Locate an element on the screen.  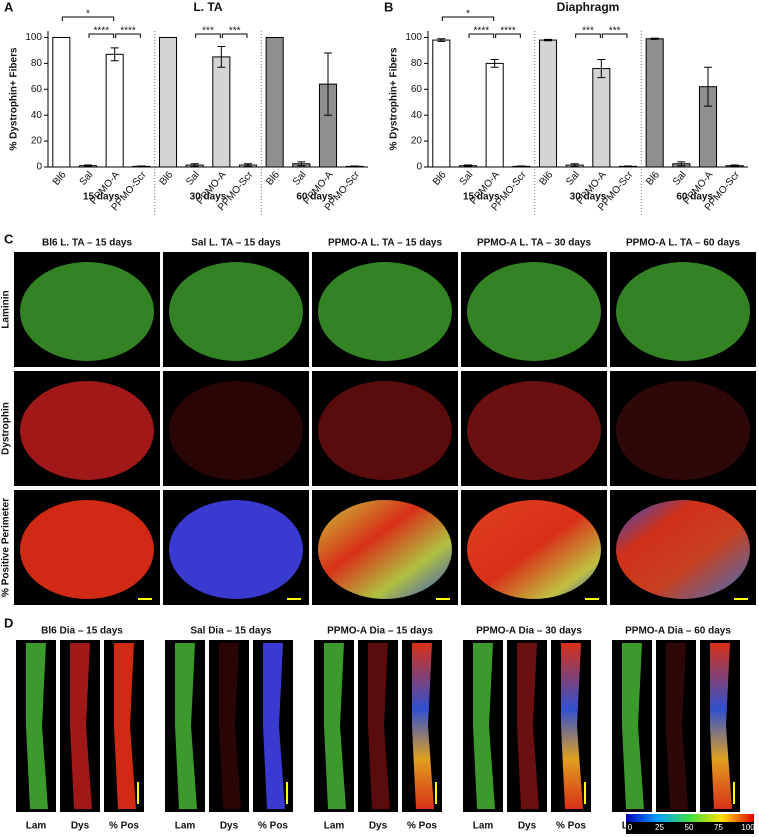
y-tick-label: 100 is located at coordinates (413, 37).